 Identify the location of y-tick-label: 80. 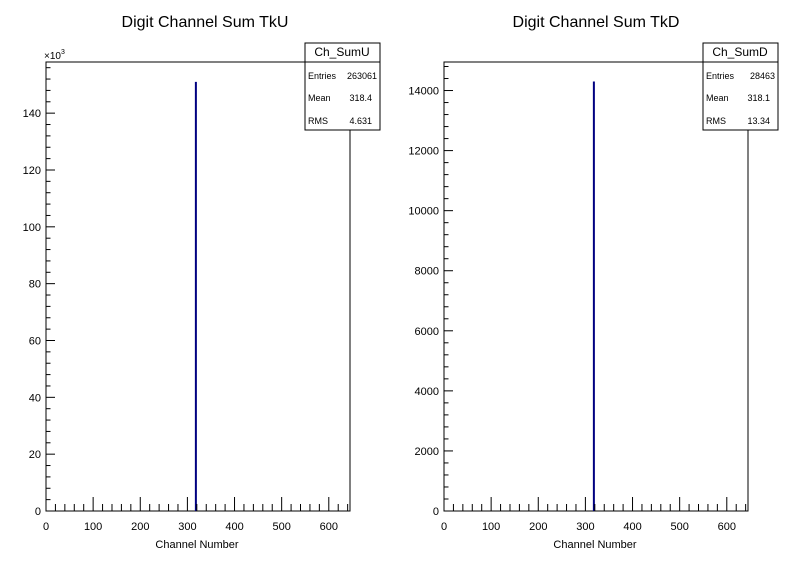
(35, 285).